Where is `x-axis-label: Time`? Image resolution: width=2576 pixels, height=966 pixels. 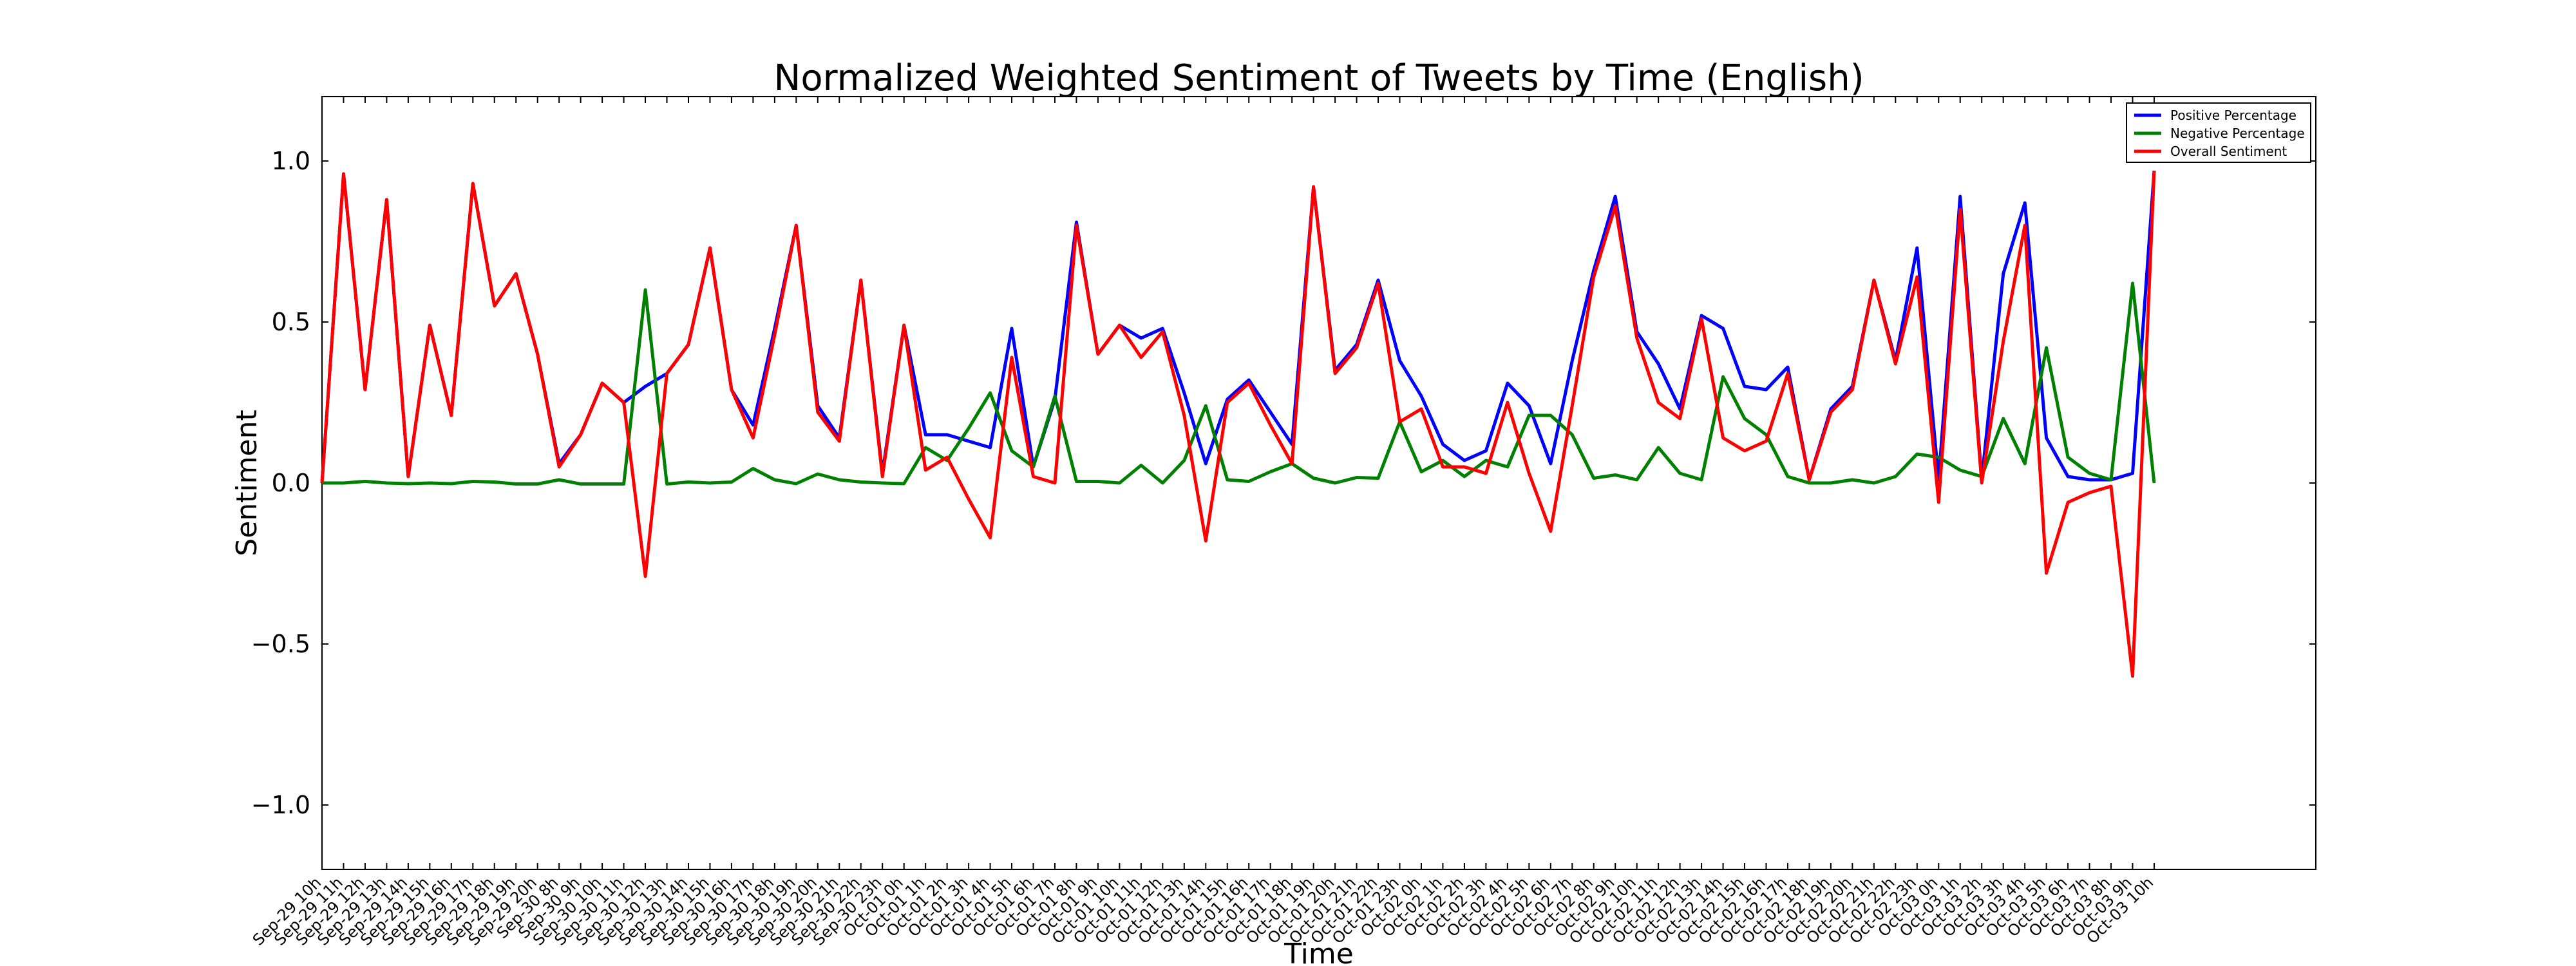
x-axis-label: Time is located at coordinates (1319, 952).